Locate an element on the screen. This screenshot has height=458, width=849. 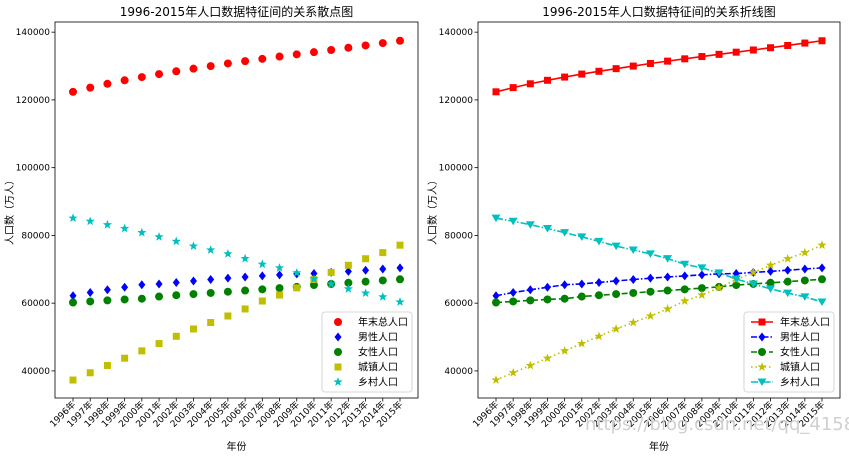
y-tick-label: 40000 is located at coordinates (458, 372).